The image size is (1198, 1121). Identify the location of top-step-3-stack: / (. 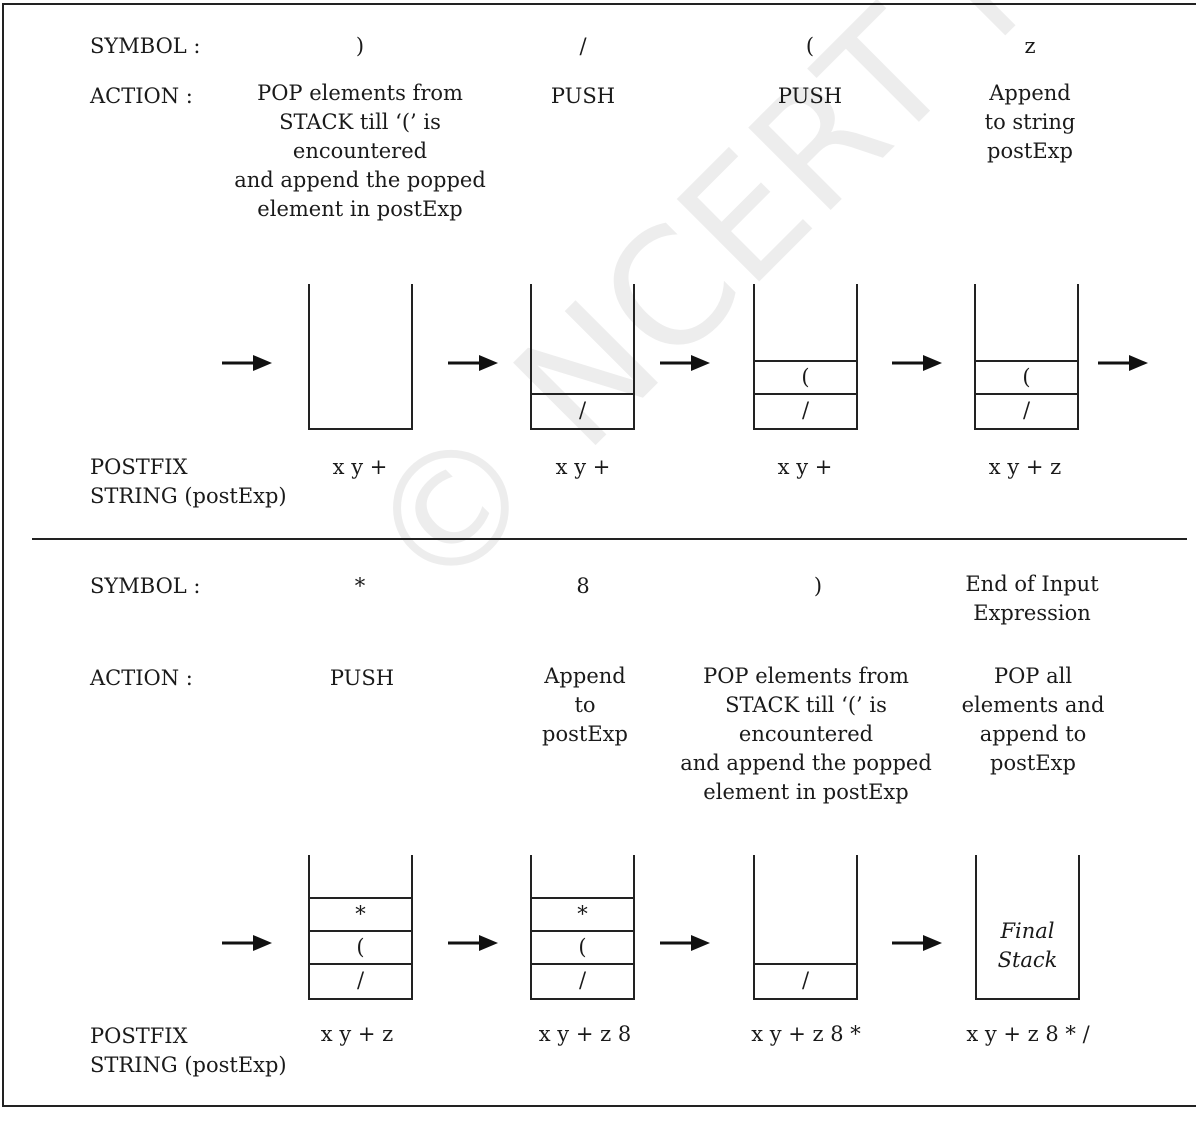
(805, 357).